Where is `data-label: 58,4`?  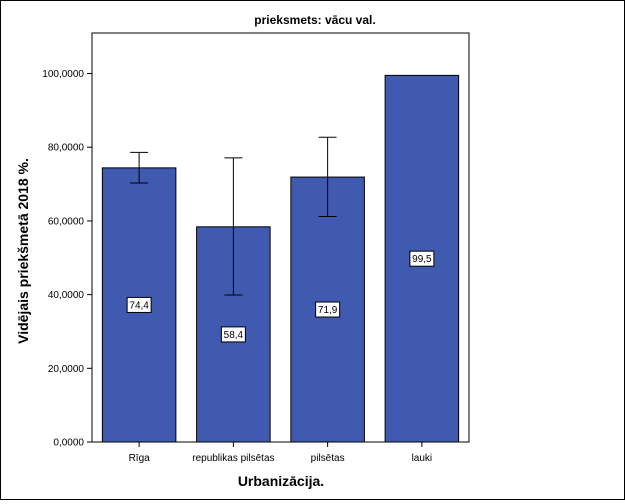
data-label: 58,4 is located at coordinates (234, 335).